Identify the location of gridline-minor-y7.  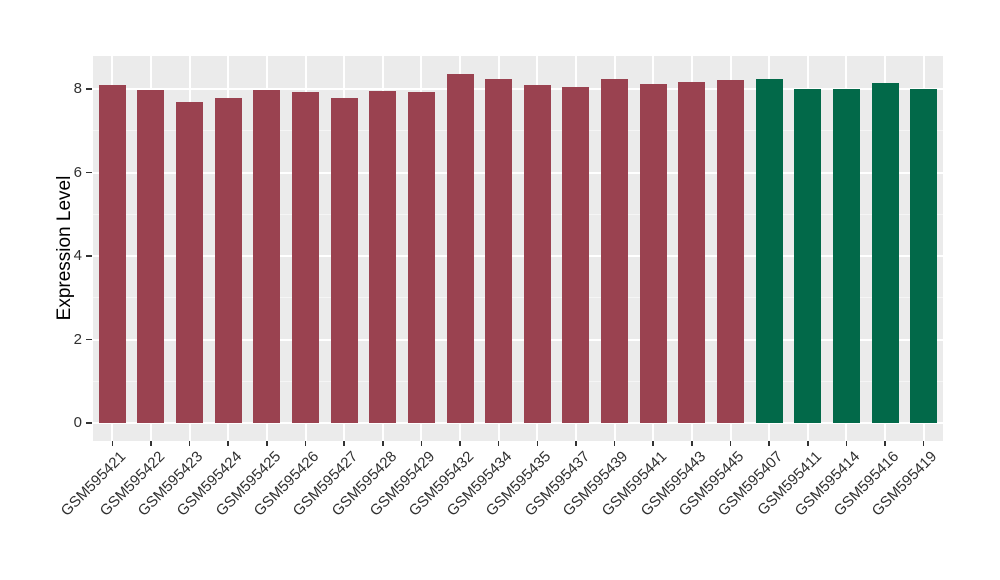
(518, 131).